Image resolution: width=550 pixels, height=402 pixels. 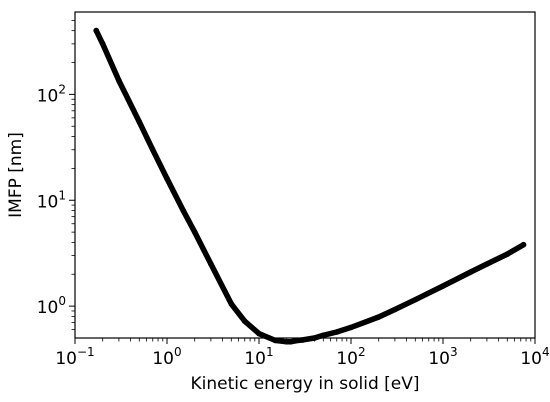 What do you see at coordinates (442, 357) in the screenshot?
I see `x-tick-label: 10³` at bounding box center [442, 357].